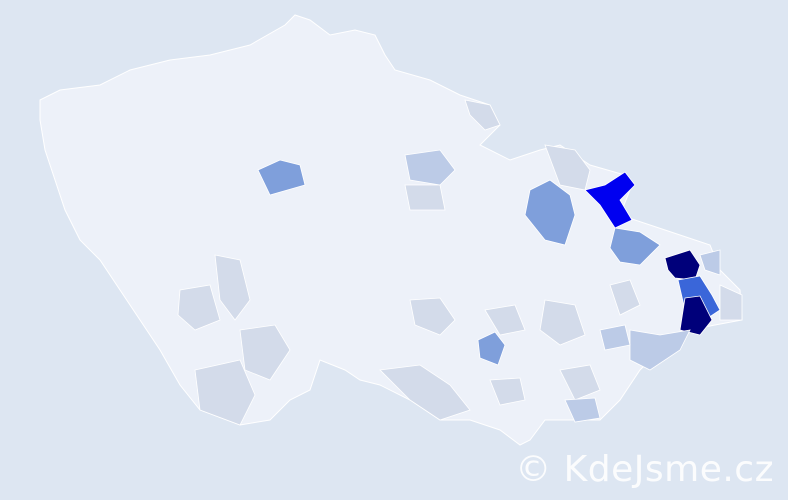 The height and width of the screenshot is (500, 788). Describe the element at coordinates (610, 200) in the screenshot. I see `region-level-very-high` at that location.